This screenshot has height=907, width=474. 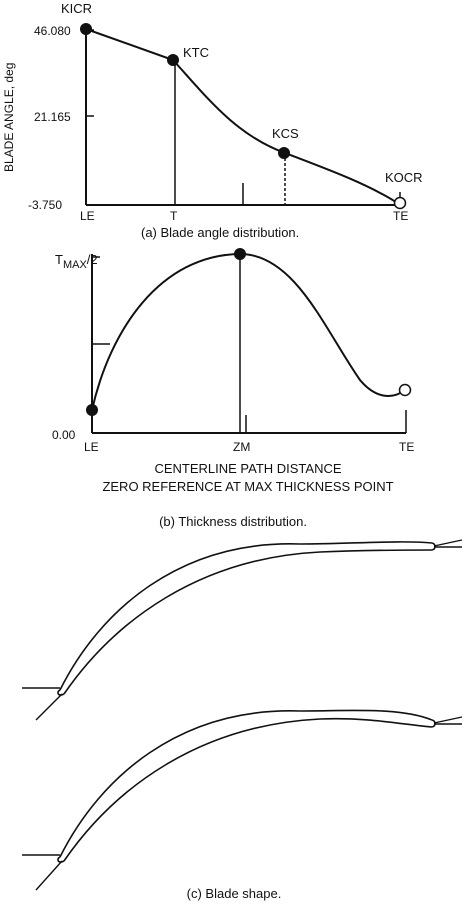 What do you see at coordinates (406, 447) in the screenshot?
I see `x-tick-te-b: TE` at bounding box center [406, 447].